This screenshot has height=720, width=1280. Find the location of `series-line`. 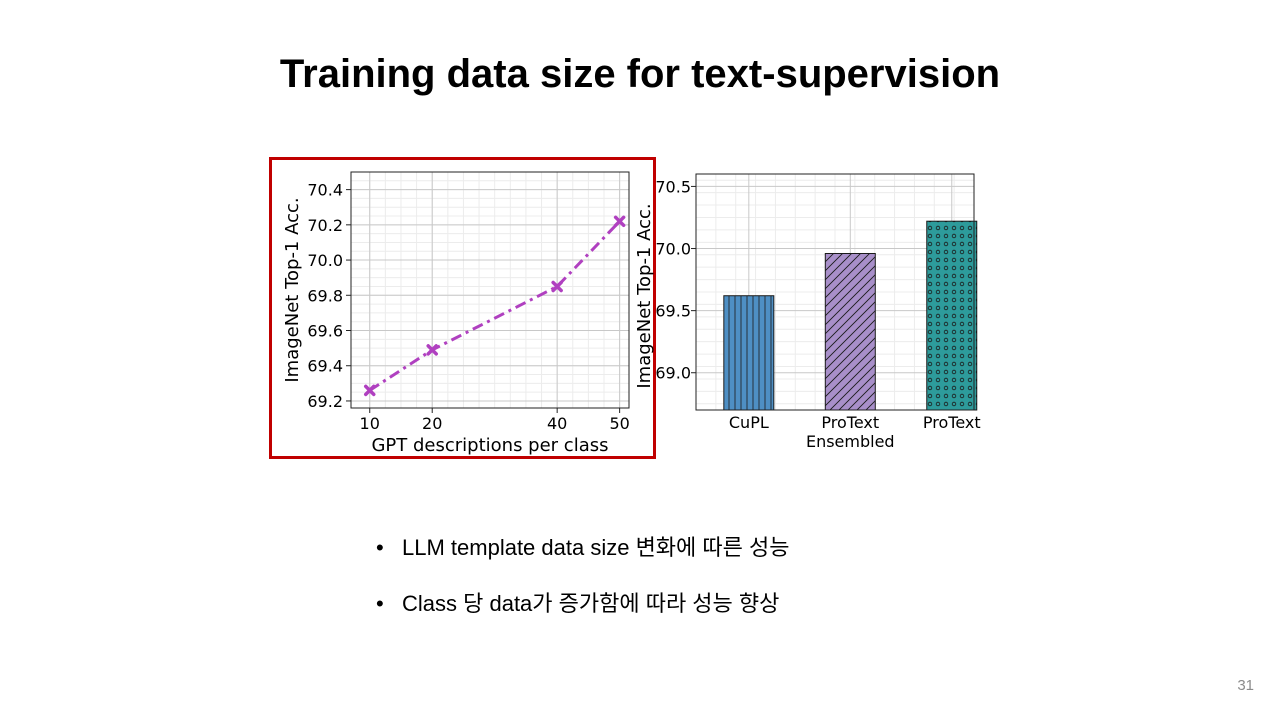

series-line is located at coordinates (494, 306).